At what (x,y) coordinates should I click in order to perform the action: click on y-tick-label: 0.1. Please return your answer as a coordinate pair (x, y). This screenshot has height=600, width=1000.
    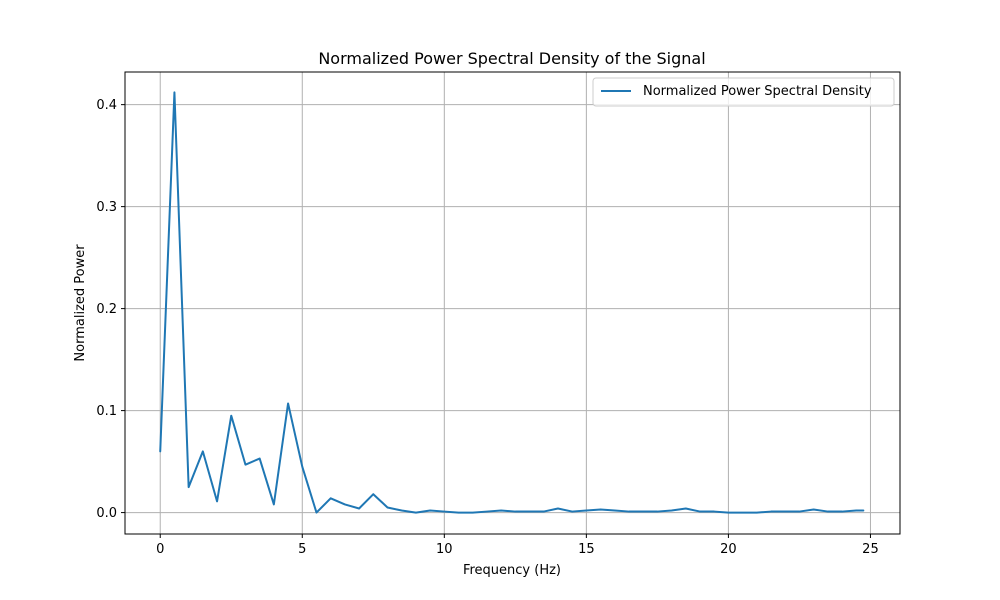
    Looking at the image, I should click on (106, 411).